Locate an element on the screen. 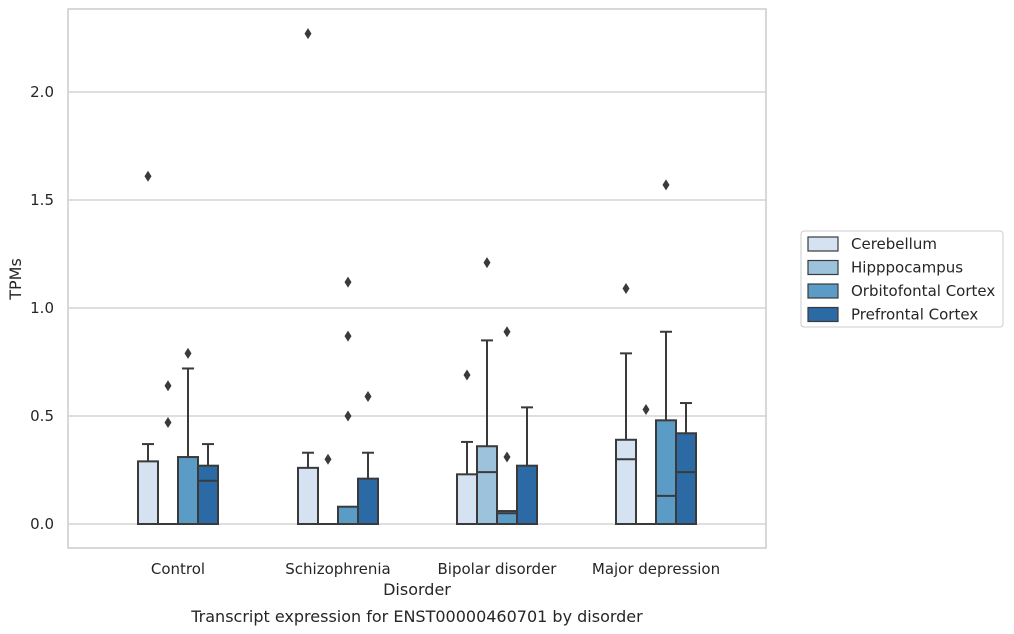 This screenshot has width=1014, height=634. y-tick-label: 1.0 is located at coordinates (42, 308).